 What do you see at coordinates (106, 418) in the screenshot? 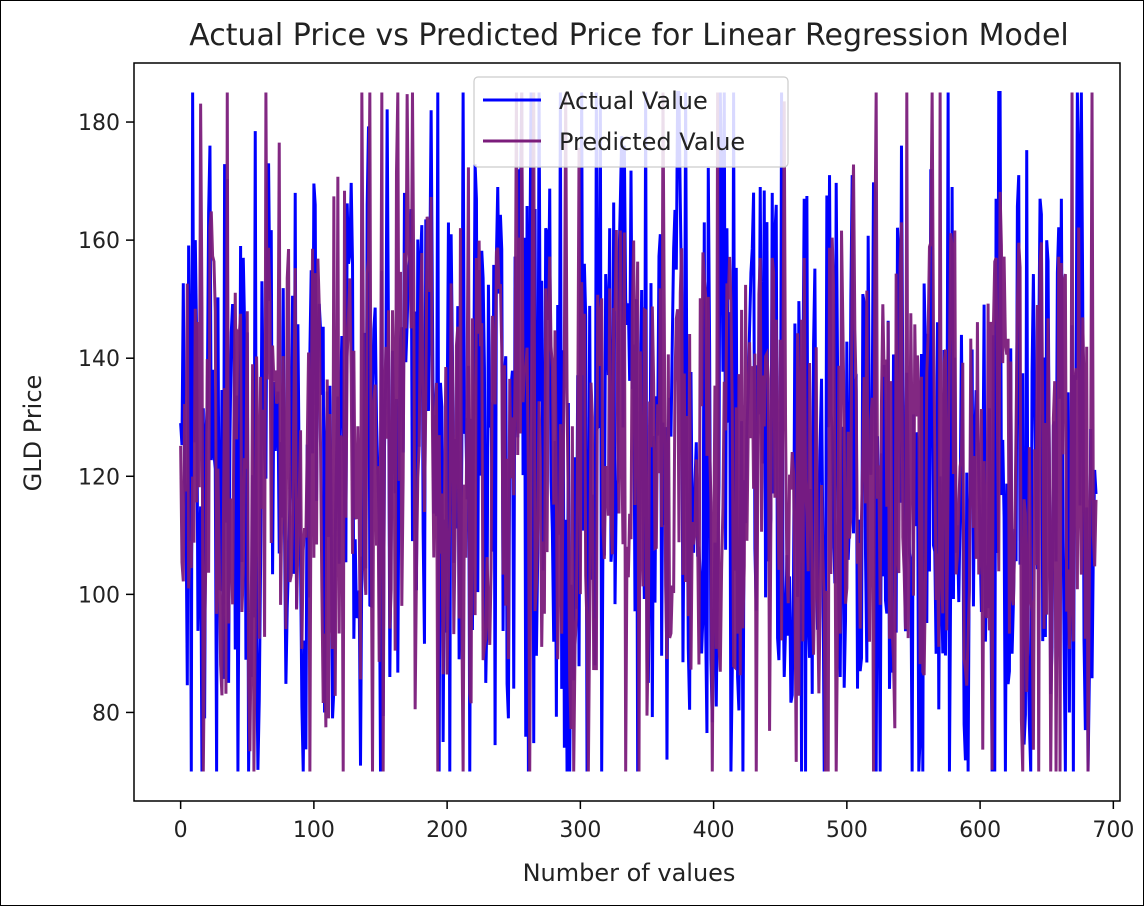
I see `y-axis: 80 100 120 140 160 180` at bounding box center [106, 418].